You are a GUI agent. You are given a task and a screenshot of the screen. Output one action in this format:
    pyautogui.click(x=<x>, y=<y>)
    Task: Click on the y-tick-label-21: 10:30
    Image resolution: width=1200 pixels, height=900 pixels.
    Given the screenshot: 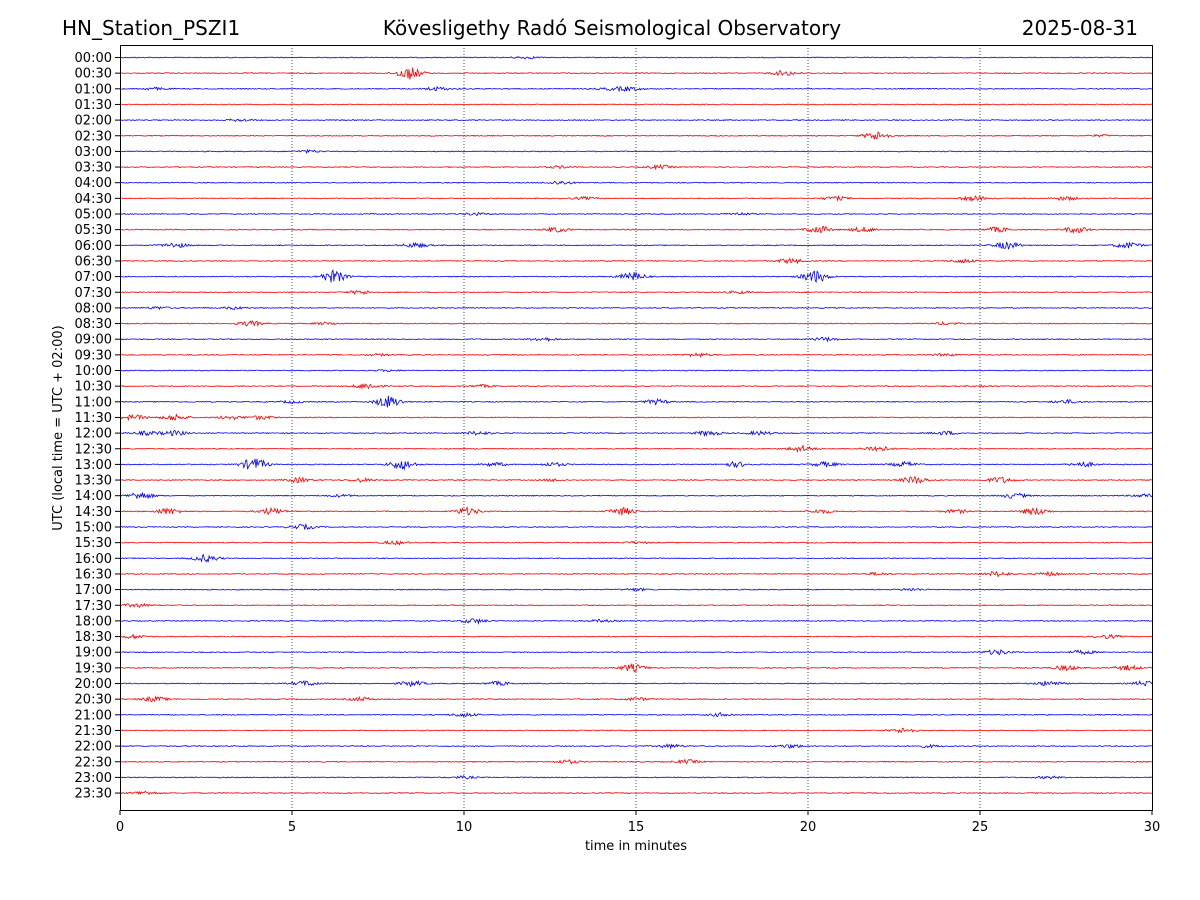 What is the action you would take?
    pyautogui.click(x=93, y=387)
    